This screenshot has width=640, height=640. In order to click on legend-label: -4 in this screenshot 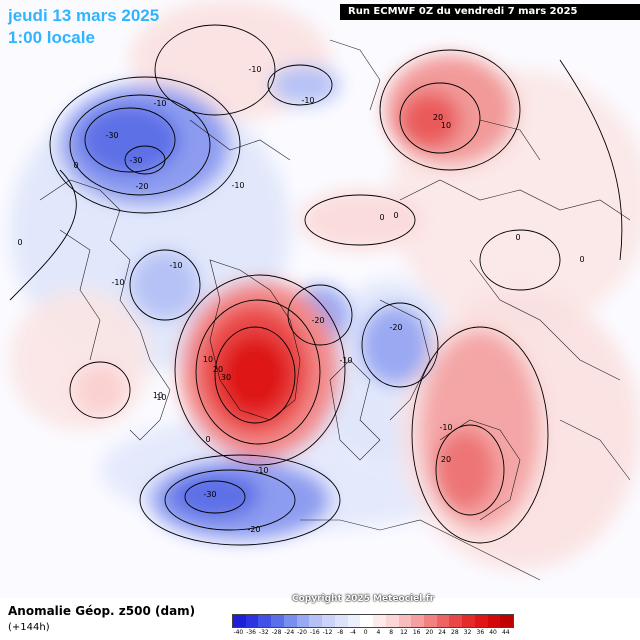, I will do `click(352, 632)`.